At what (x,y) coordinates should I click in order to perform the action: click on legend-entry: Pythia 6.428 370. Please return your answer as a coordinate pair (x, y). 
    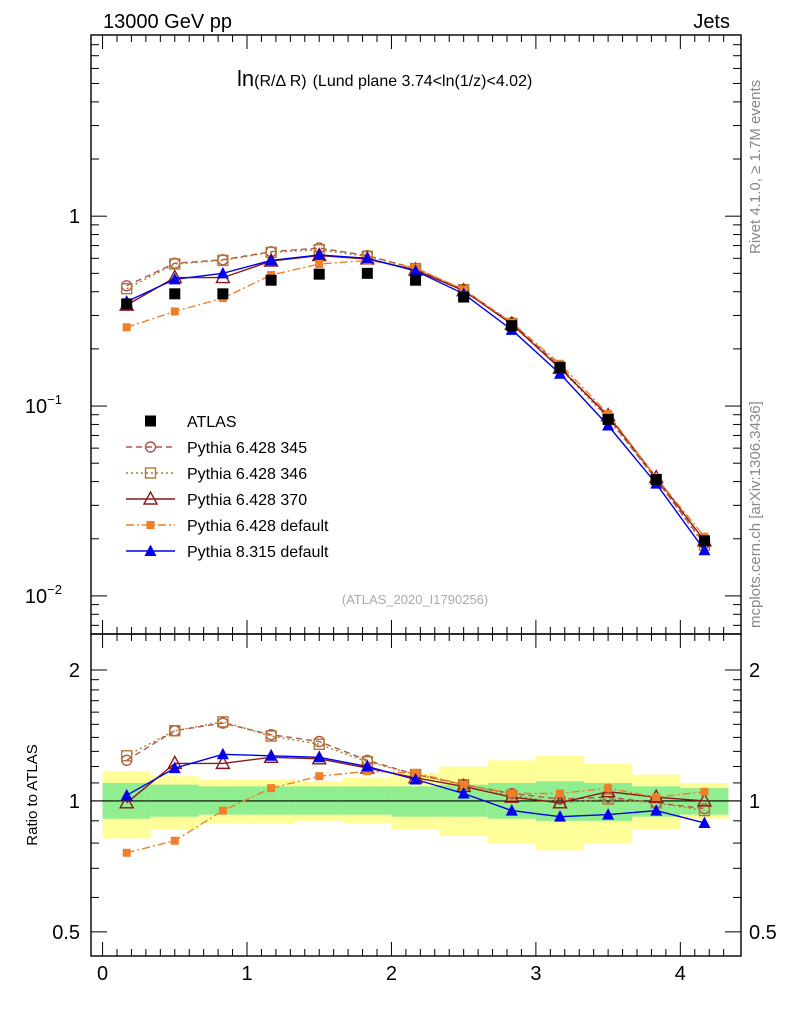
    Looking at the image, I should click on (216, 499).